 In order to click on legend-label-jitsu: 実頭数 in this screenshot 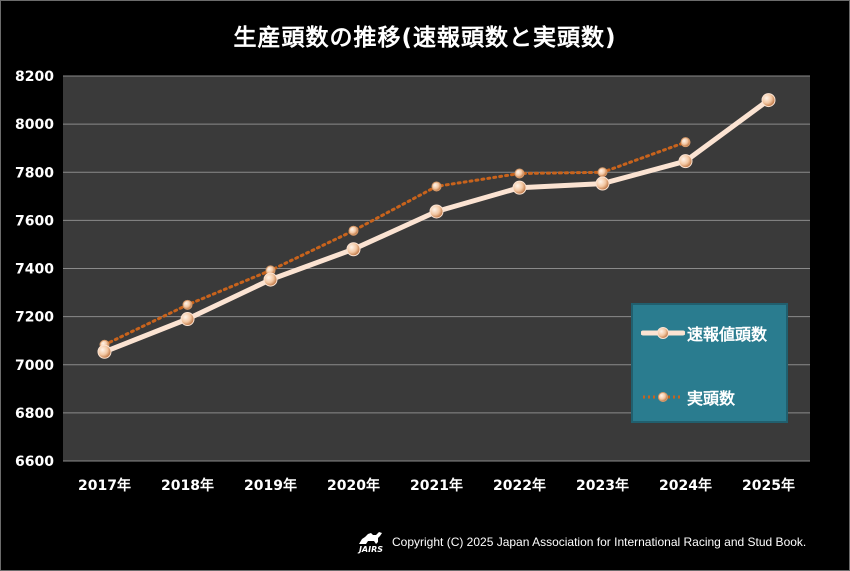, I will do `click(711, 398)`.